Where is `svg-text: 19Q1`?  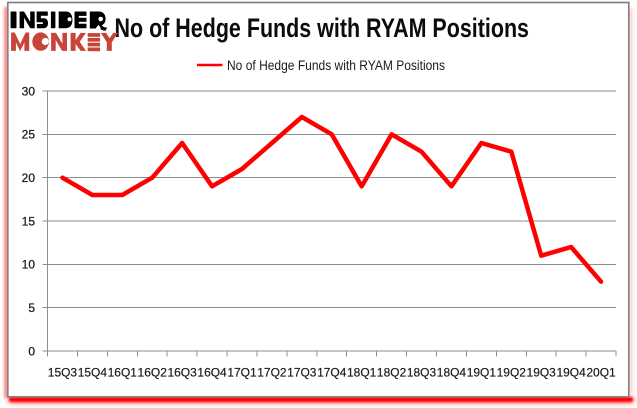
svg-text: 19Q1 is located at coordinates (481, 372).